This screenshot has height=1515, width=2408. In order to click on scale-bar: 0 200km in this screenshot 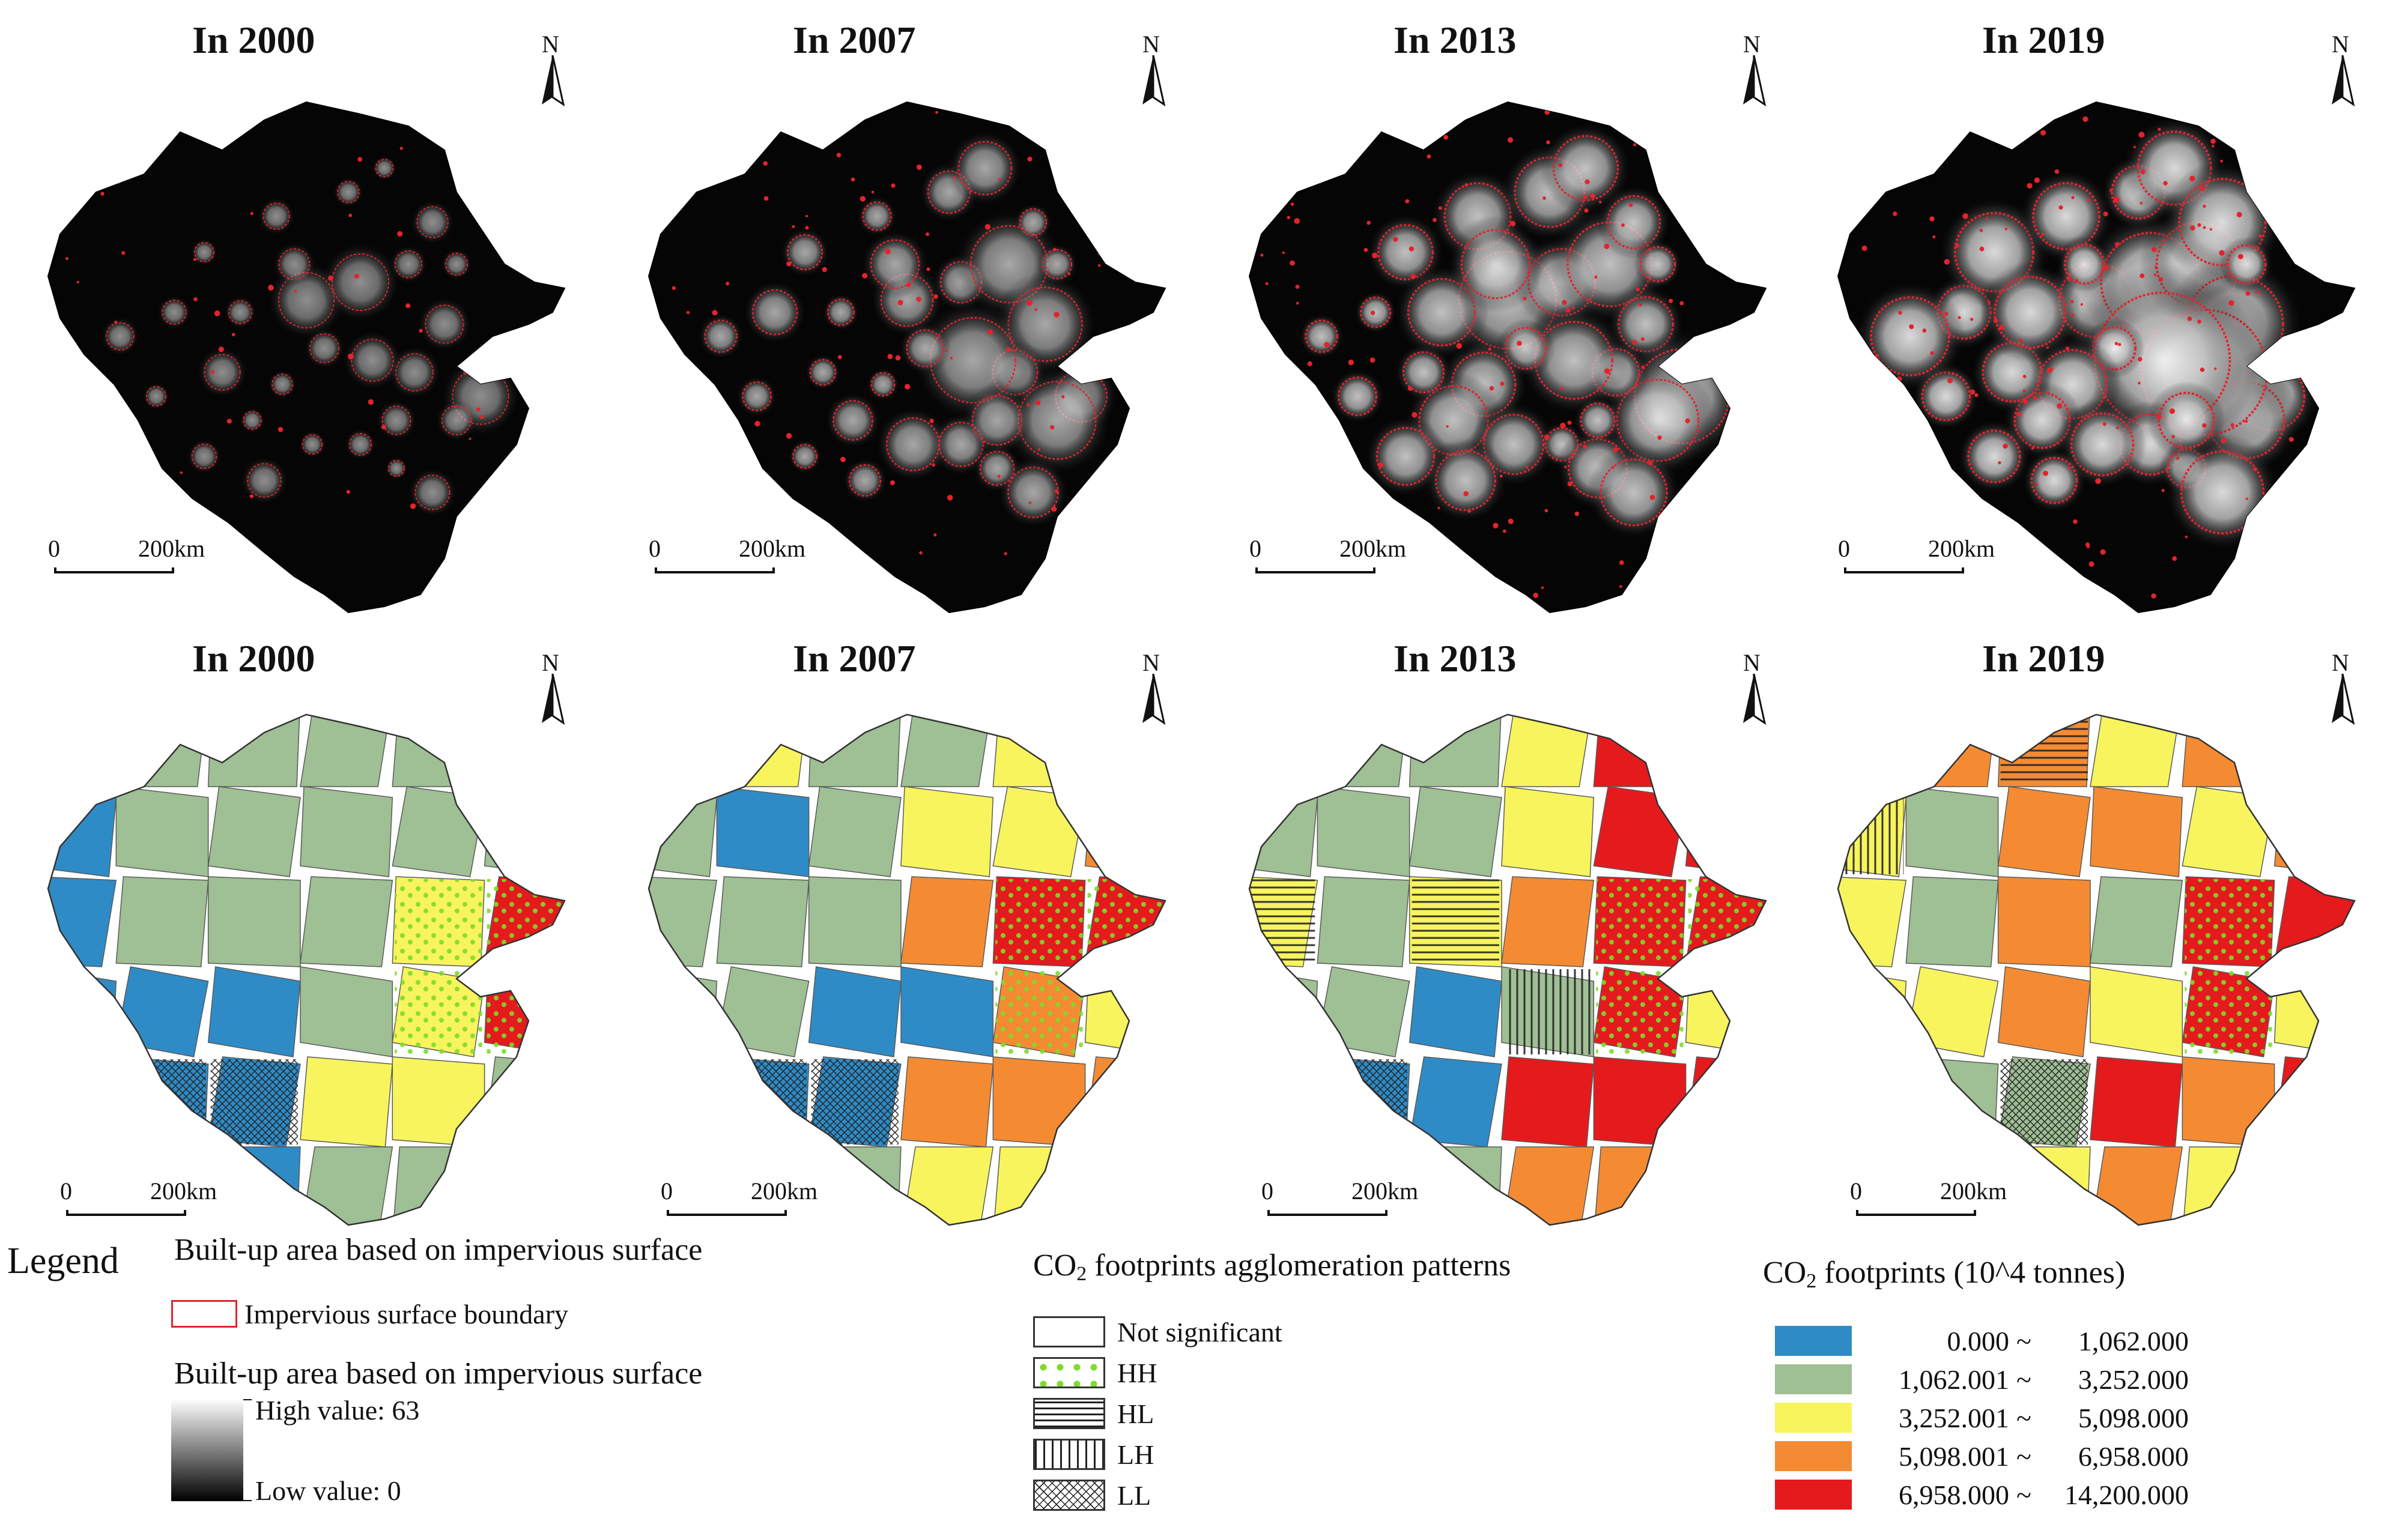, I will do `click(1916, 555)`.